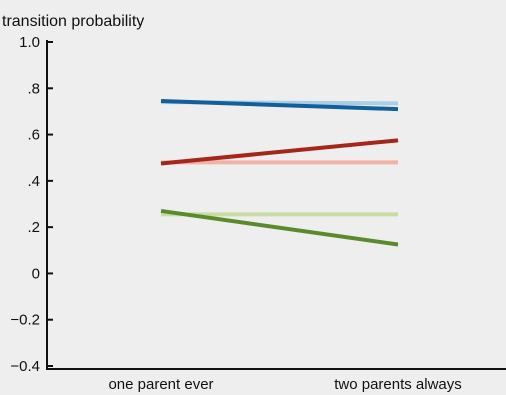 The width and height of the screenshot is (506, 395). Describe the element at coordinates (36, 273) in the screenshot. I see `y-tick-label: 0` at that location.